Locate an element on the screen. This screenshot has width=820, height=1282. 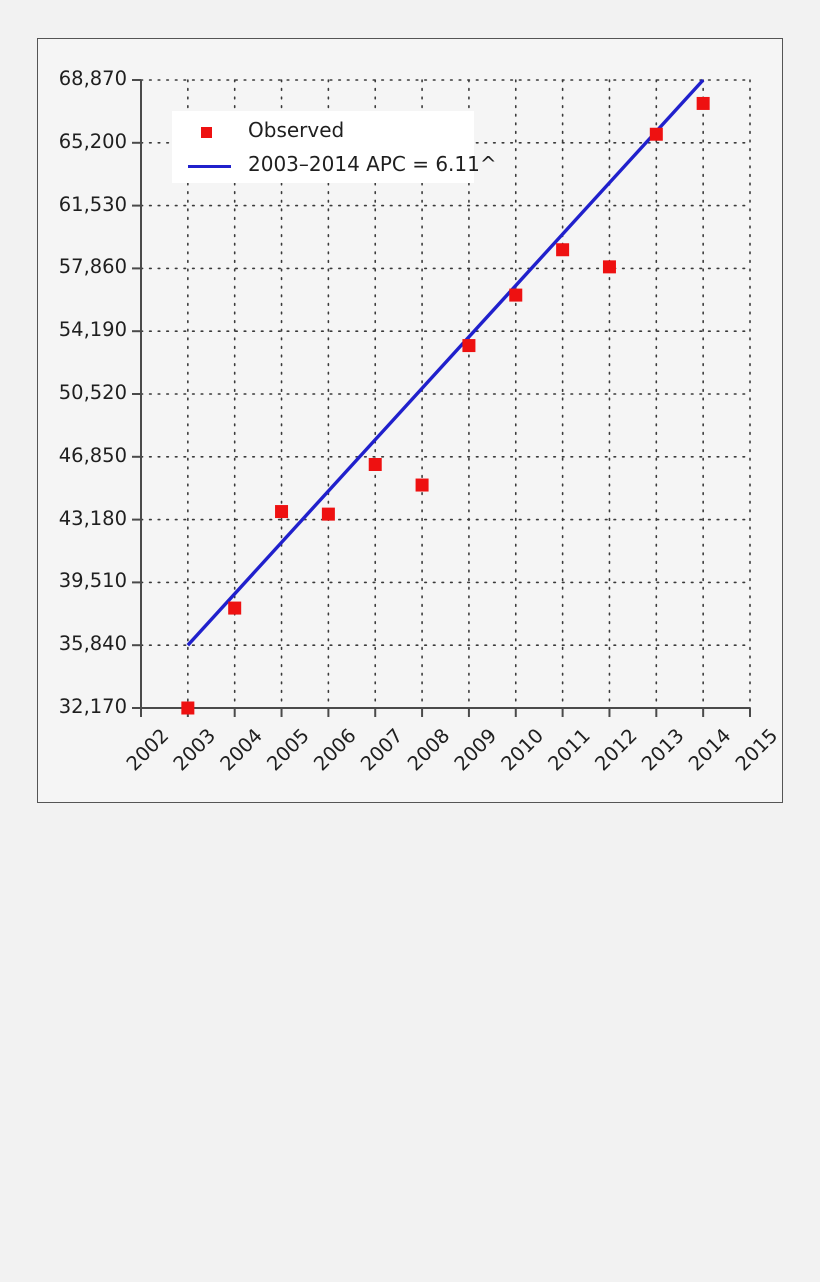
chart-legend: Observed 2003–2014 APC = 6.11^ is located at coordinates (334, 147).